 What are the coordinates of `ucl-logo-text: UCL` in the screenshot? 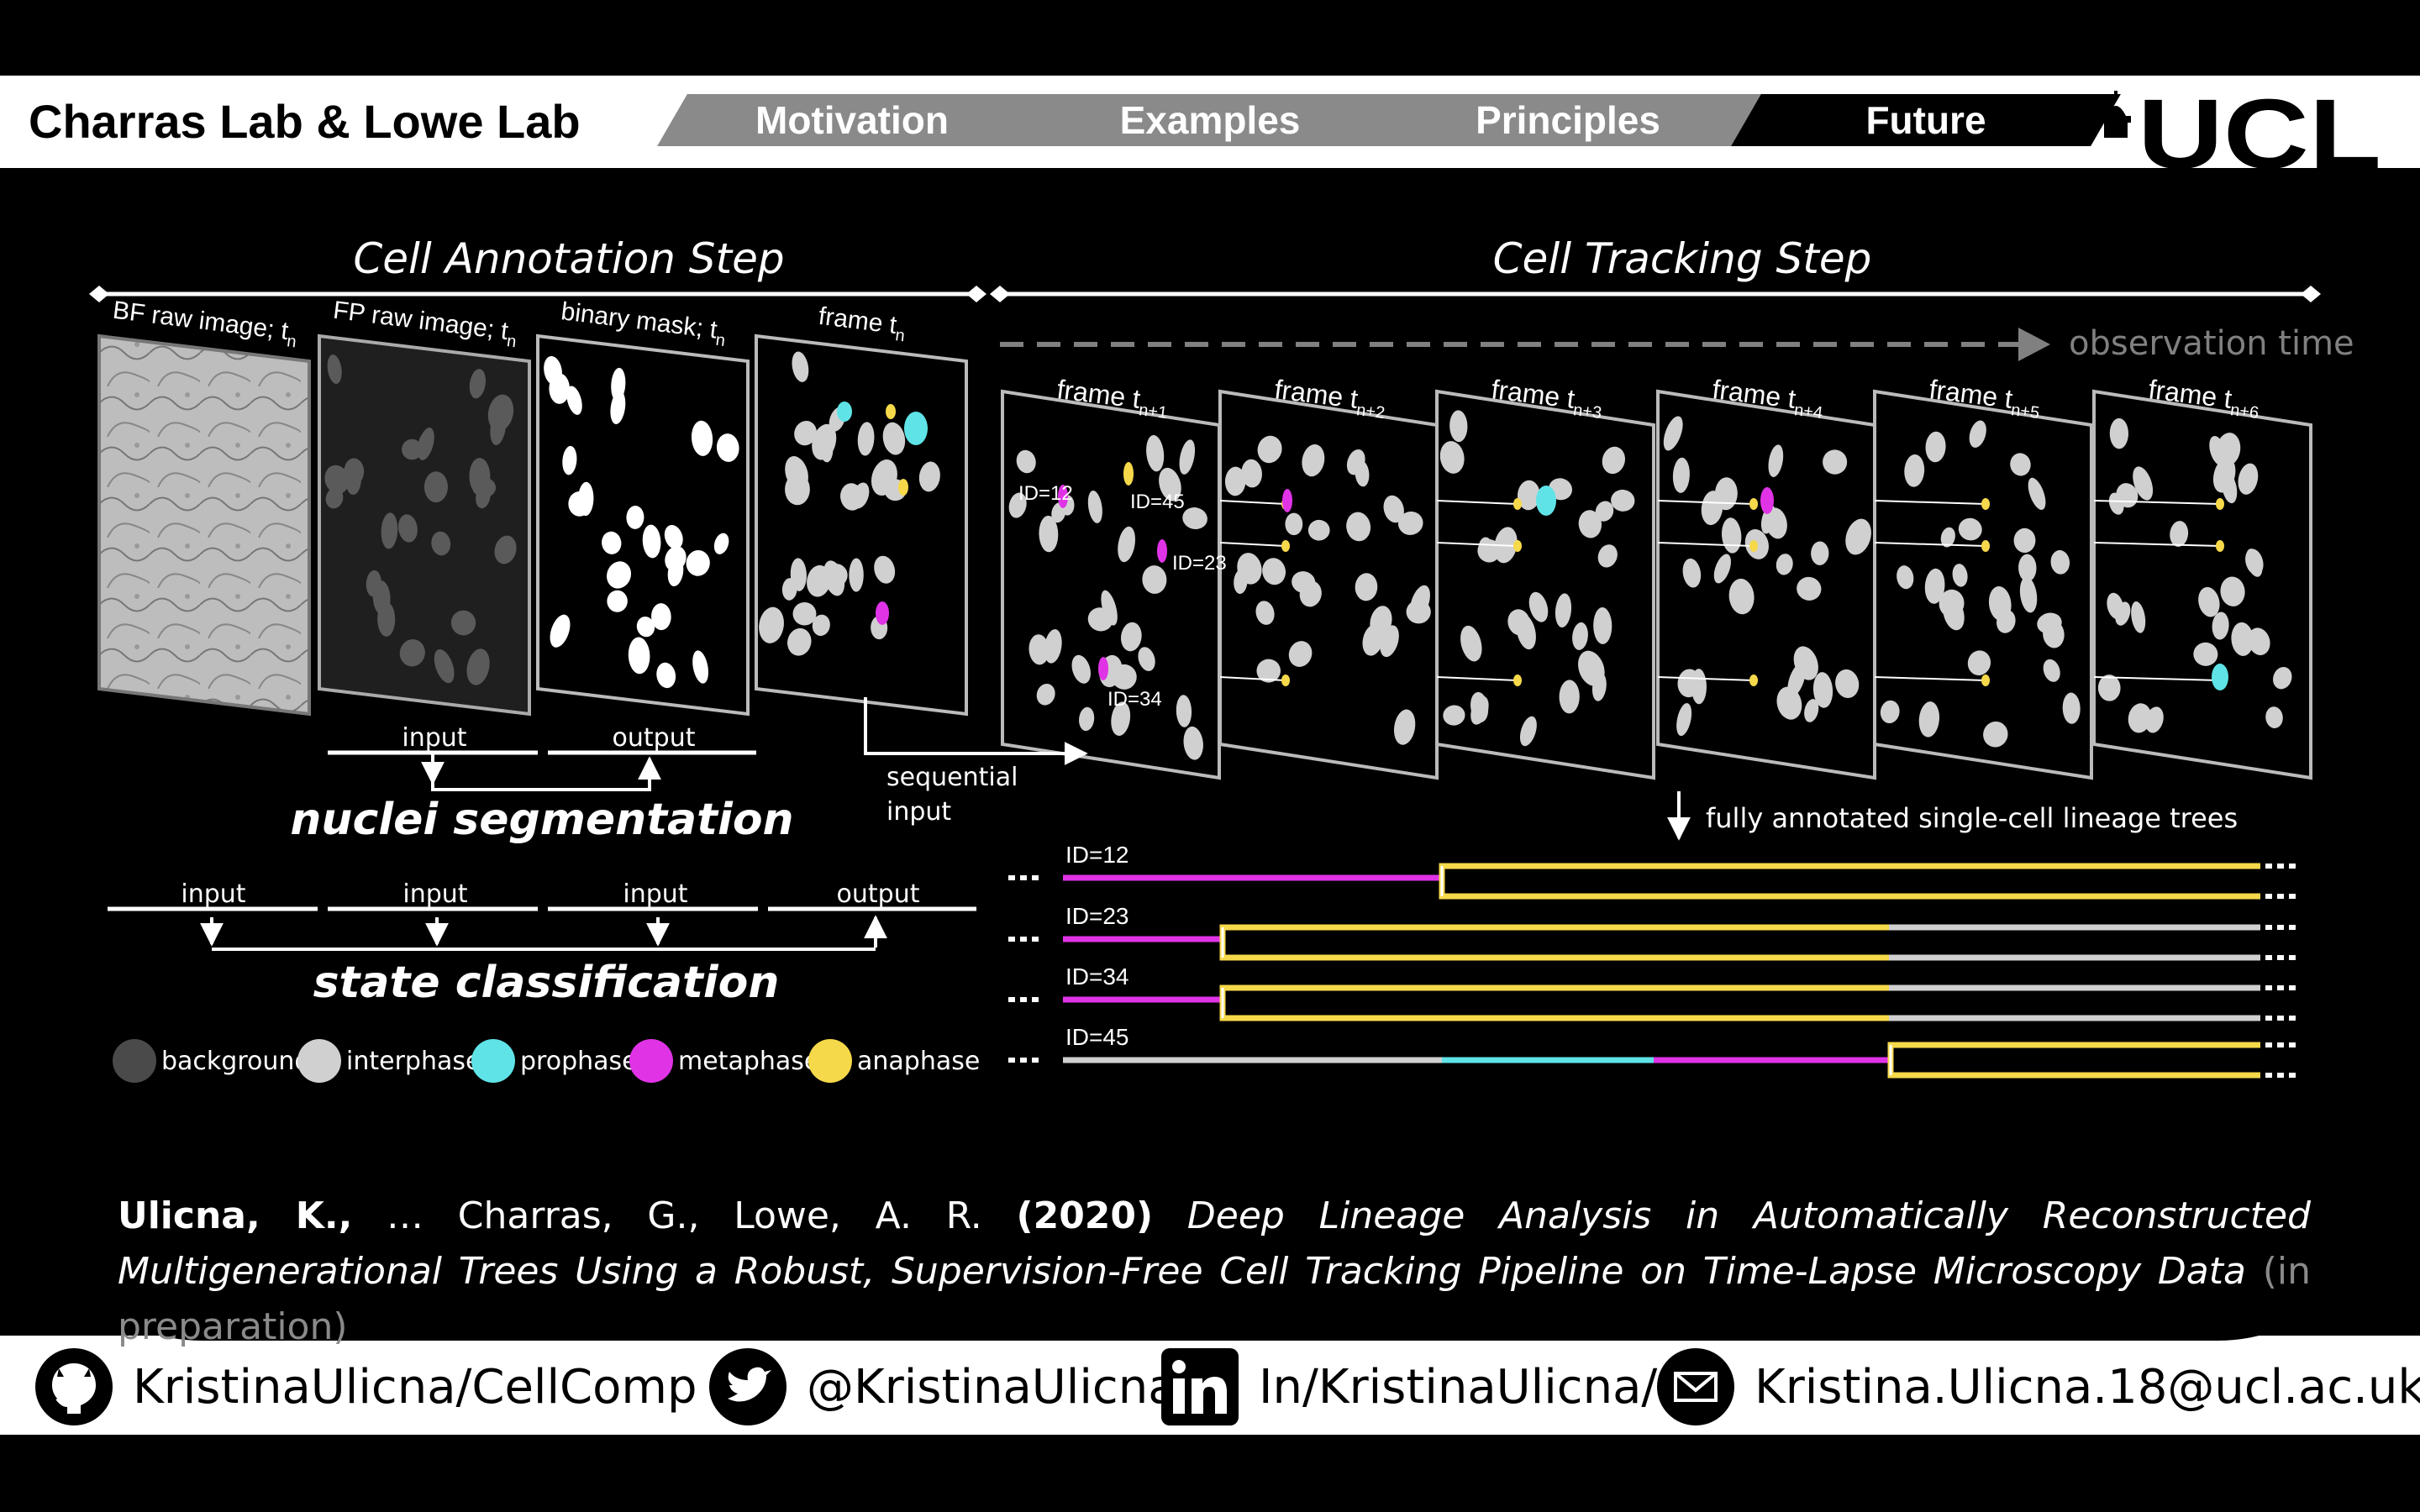 It's located at (2260, 130).